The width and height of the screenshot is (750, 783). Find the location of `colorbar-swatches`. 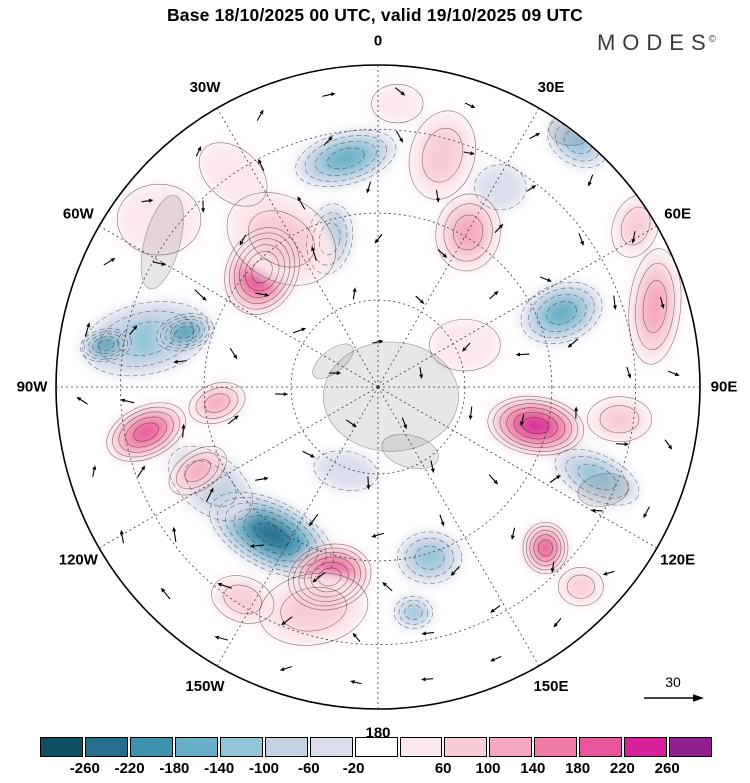

colorbar-swatches is located at coordinates (376, 747).